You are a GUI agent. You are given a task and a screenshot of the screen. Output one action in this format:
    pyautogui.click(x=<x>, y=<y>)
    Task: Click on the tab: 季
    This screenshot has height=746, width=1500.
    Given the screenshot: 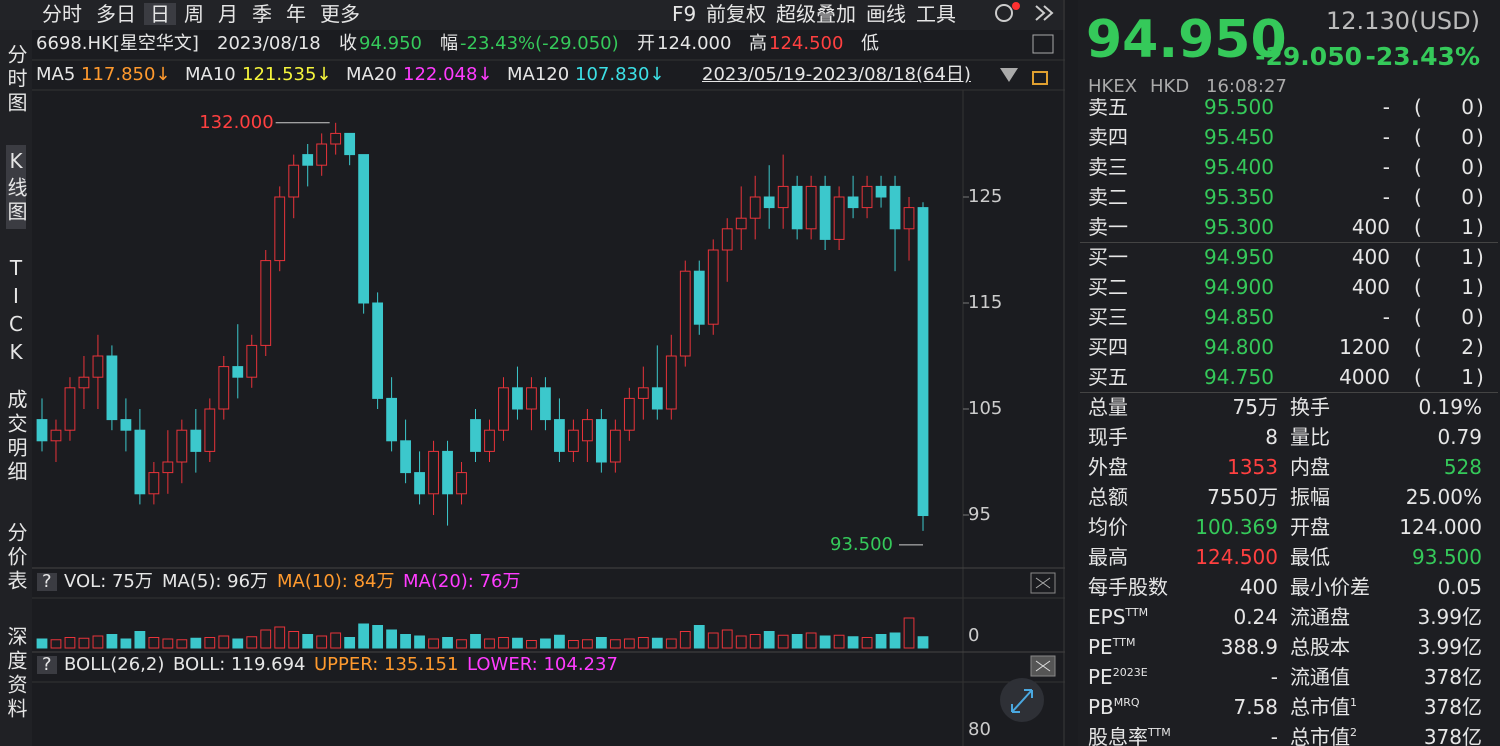 What is the action you would take?
    pyautogui.click(x=262, y=14)
    